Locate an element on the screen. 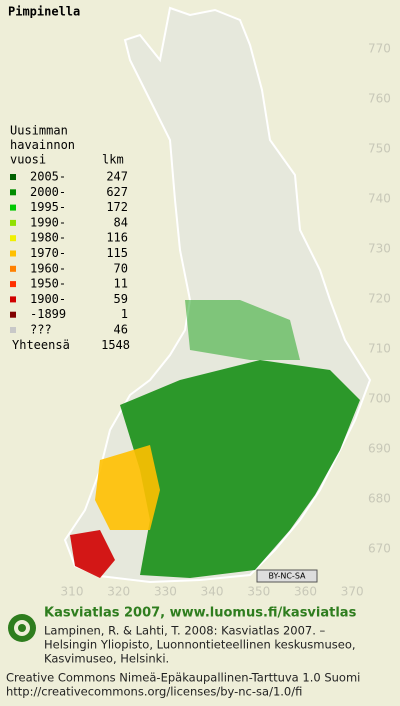 The height and width of the screenshot is (706, 400). legend-label: 1900- is located at coordinates (48, 299).